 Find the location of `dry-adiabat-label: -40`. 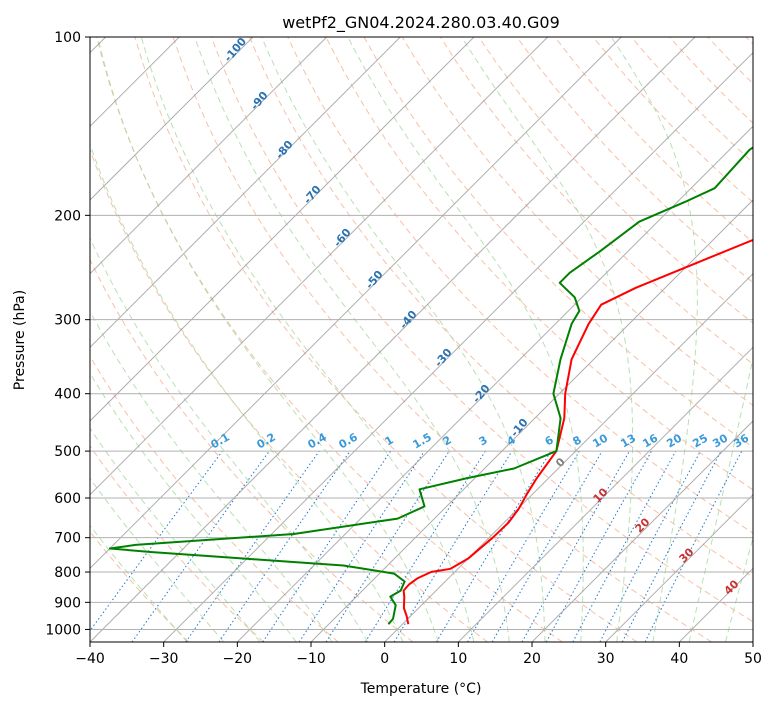

dry-adiabat-label: -40 is located at coordinates (408, 320).